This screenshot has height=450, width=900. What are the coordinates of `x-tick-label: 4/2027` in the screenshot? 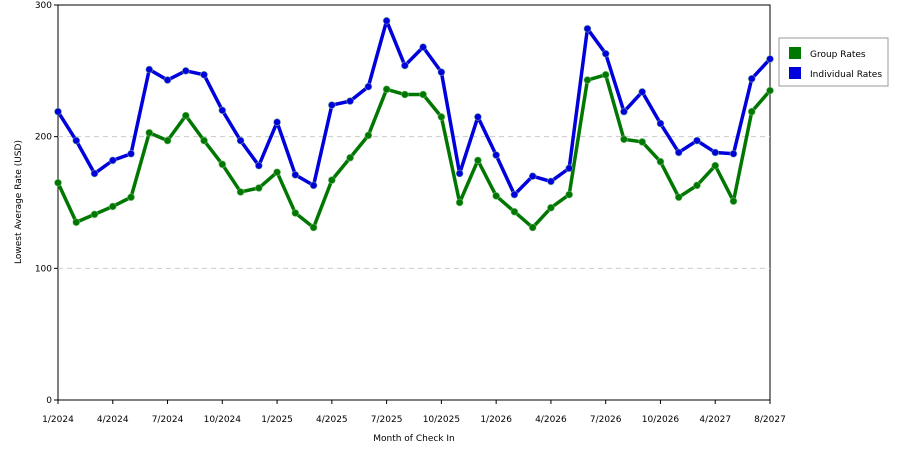 It's located at (715, 420).